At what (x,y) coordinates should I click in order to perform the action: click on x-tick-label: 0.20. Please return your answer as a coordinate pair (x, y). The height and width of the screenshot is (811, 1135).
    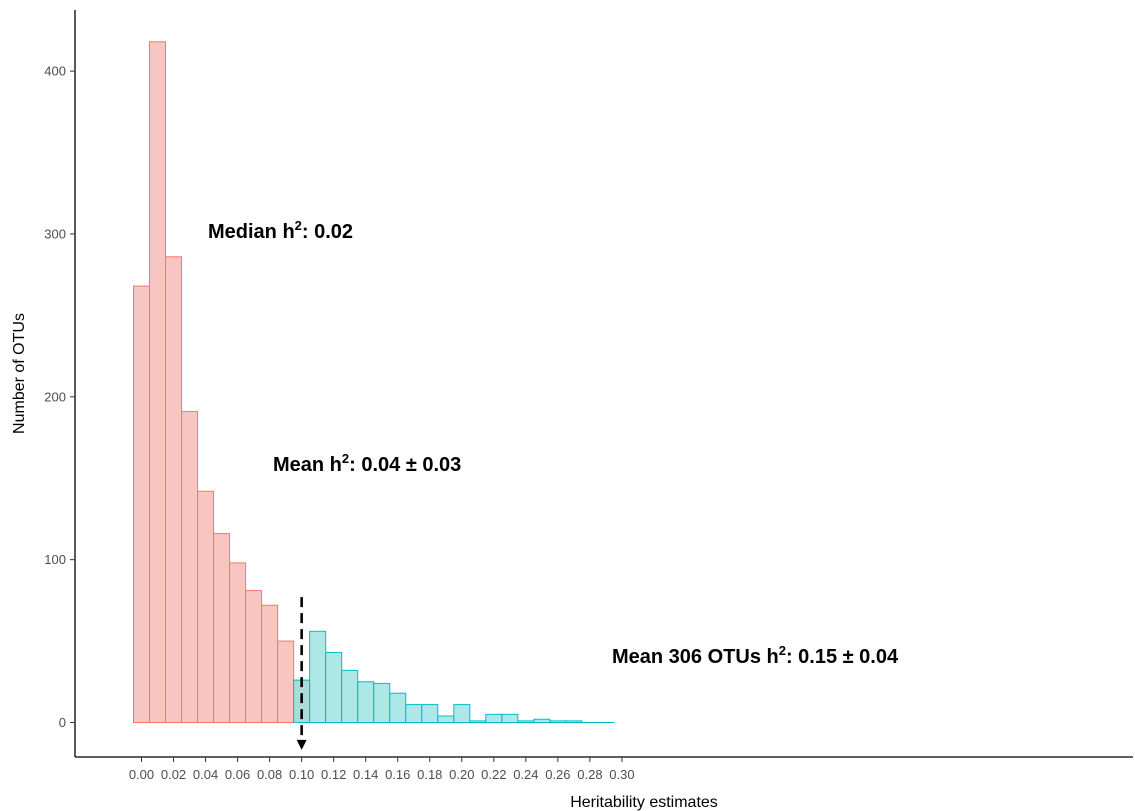
    Looking at the image, I should click on (461, 774).